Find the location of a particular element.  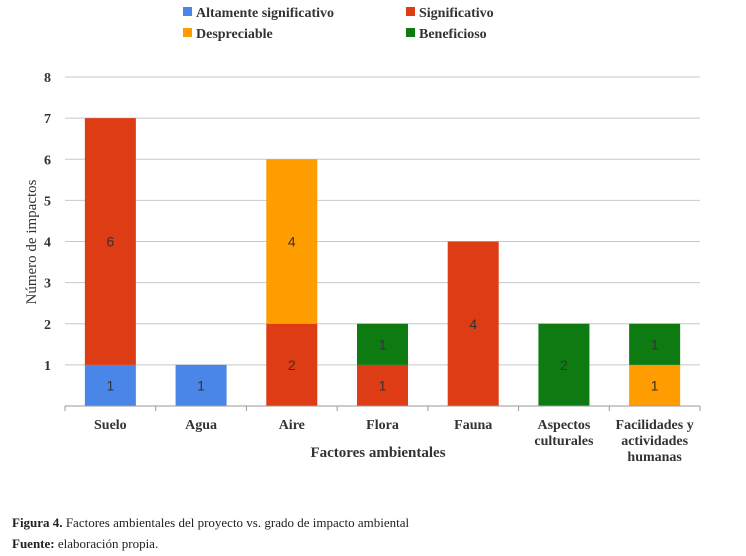

legend-label: Significativo is located at coordinates (456, 13).